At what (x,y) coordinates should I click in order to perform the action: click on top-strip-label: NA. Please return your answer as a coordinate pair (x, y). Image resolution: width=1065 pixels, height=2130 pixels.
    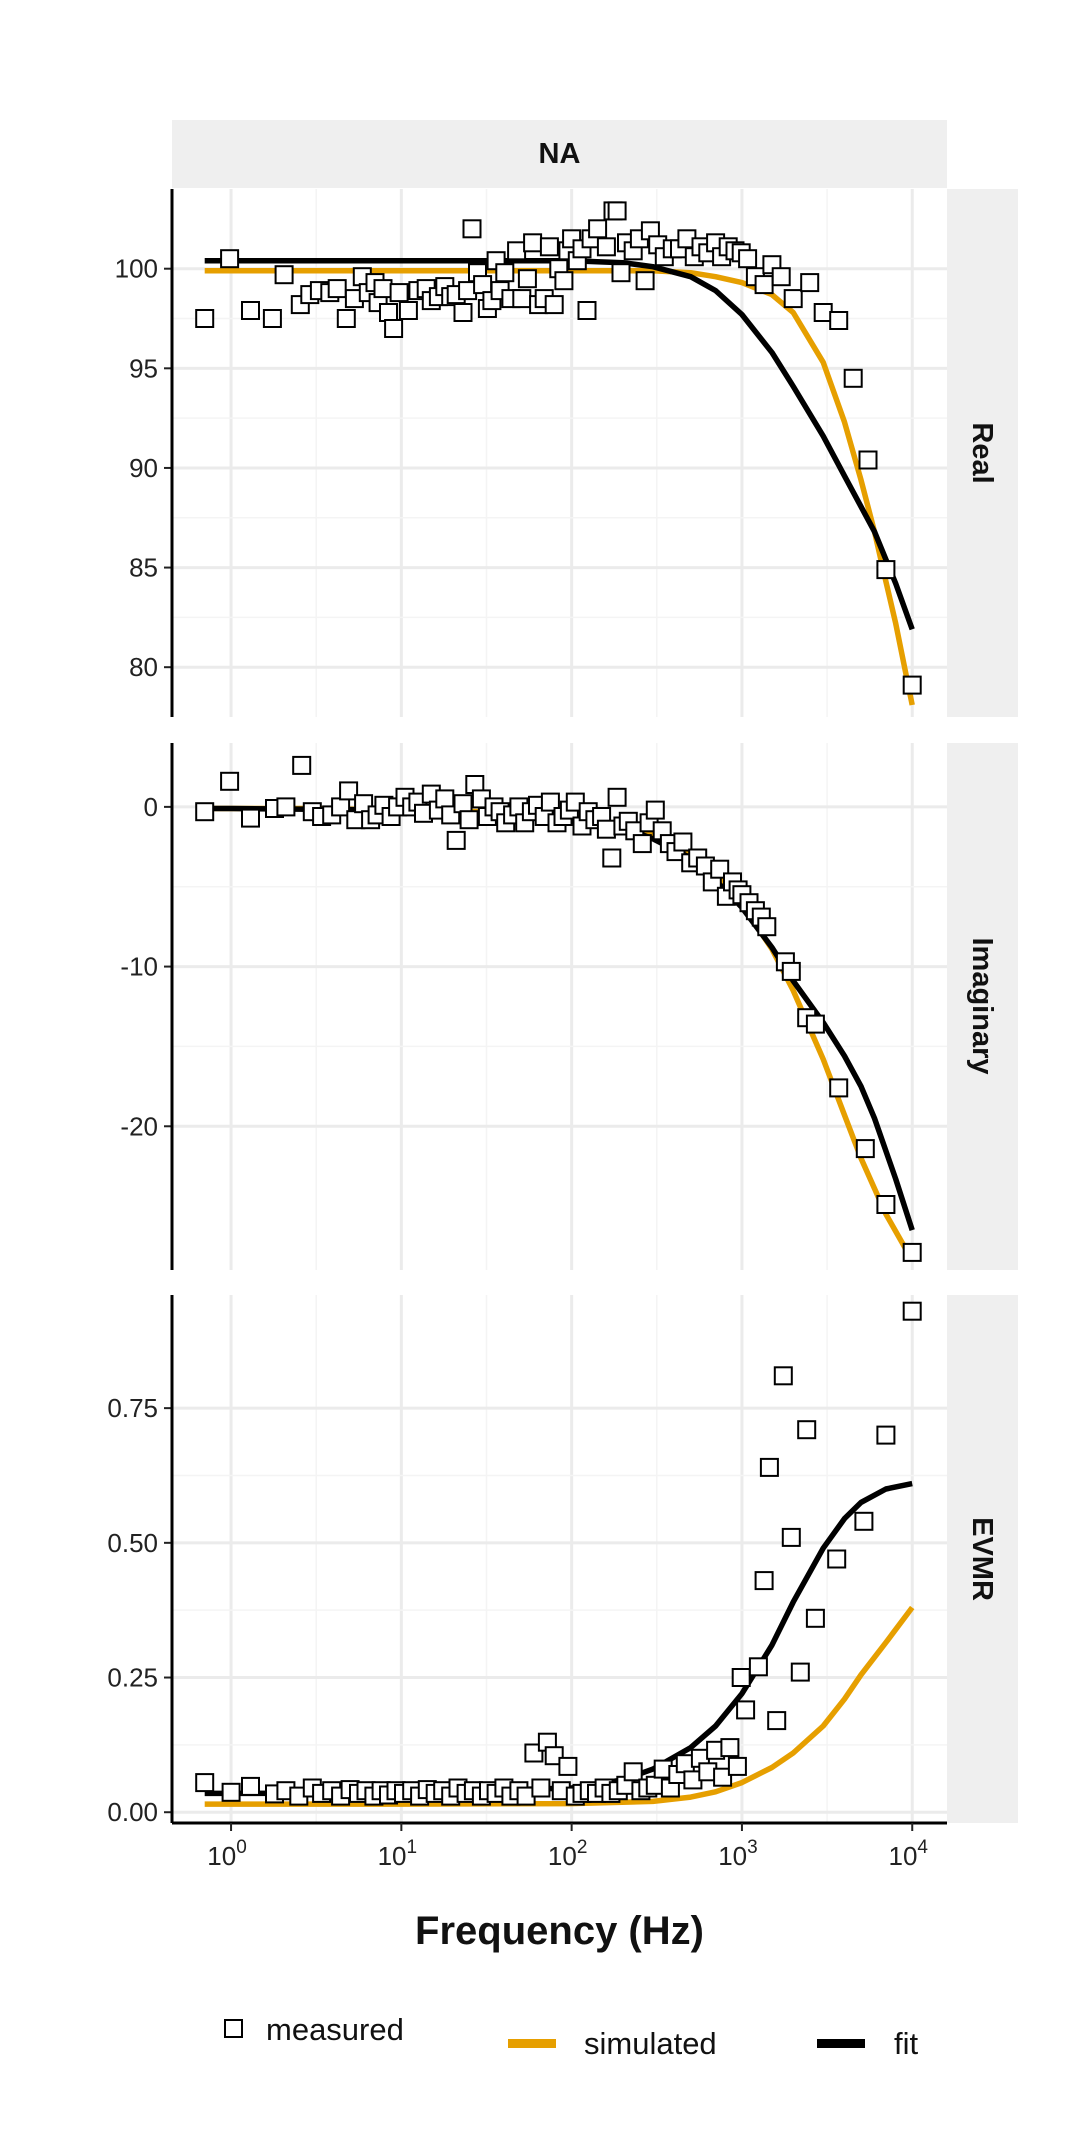
    Looking at the image, I should click on (560, 154).